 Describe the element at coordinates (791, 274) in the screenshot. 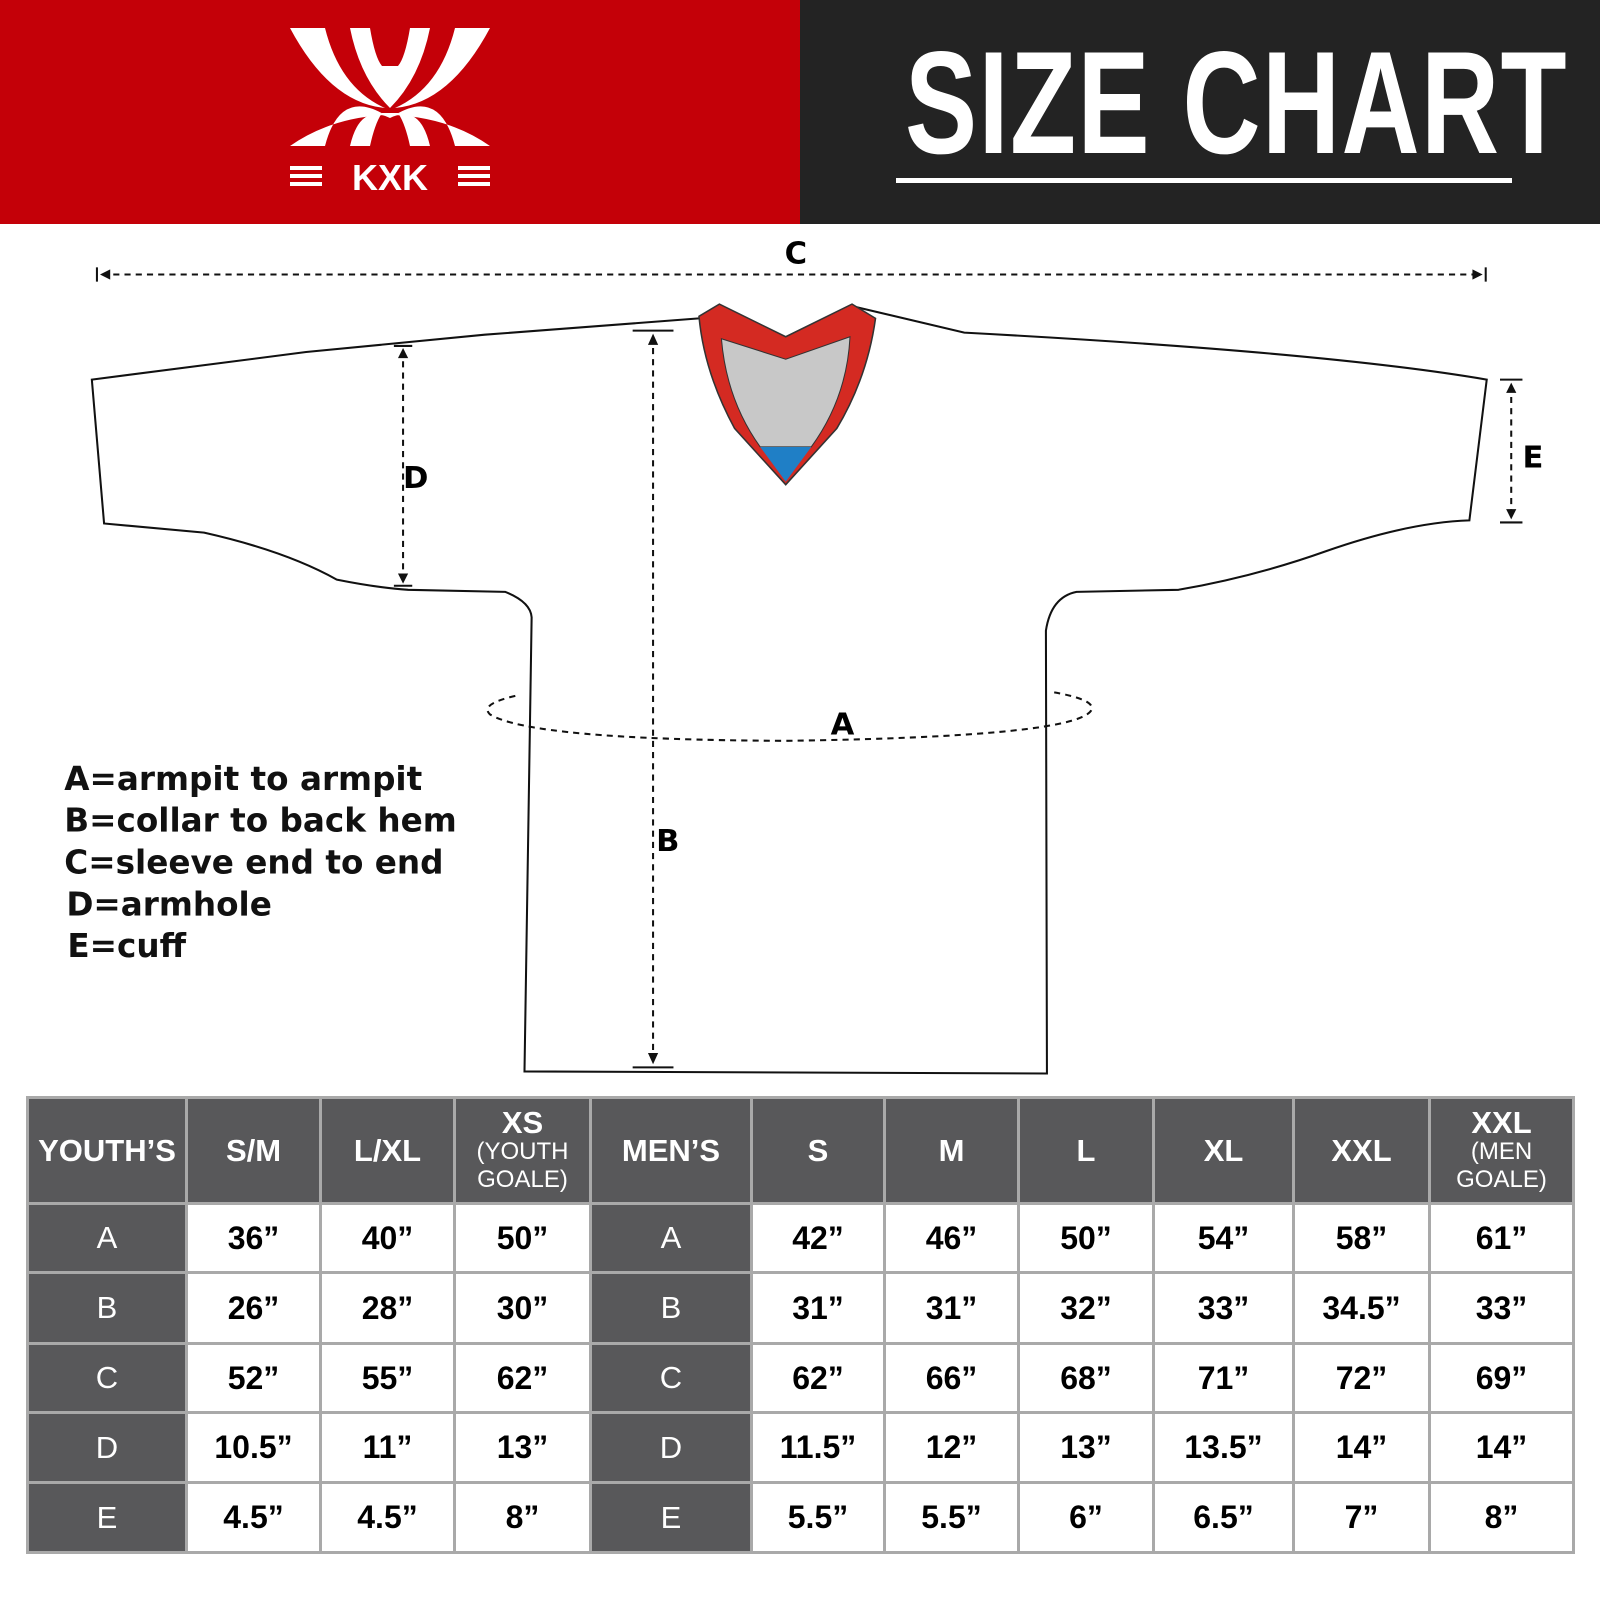

I see `measure-c` at that location.